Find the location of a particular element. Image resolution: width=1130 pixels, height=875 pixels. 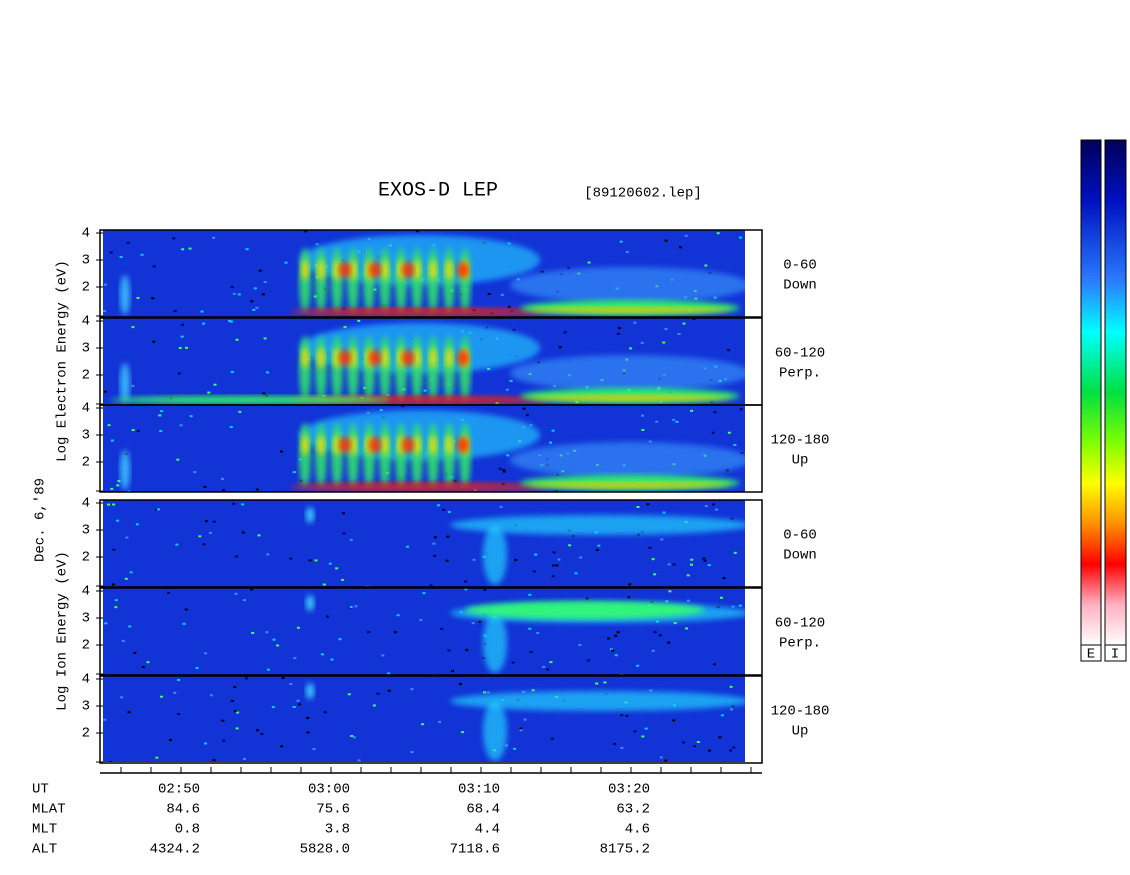

row-value: 3.8 is located at coordinates (337, 830).